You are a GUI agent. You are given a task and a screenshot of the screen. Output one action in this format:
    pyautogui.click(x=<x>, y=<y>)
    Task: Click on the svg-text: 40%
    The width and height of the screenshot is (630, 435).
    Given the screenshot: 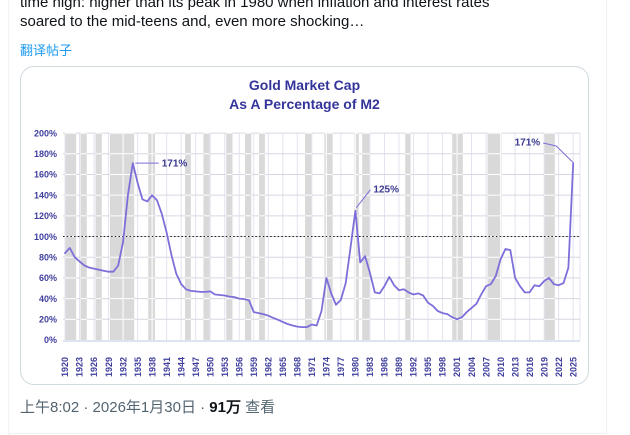 What is the action you would take?
    pyautogui.click(x=48, y=299)
    